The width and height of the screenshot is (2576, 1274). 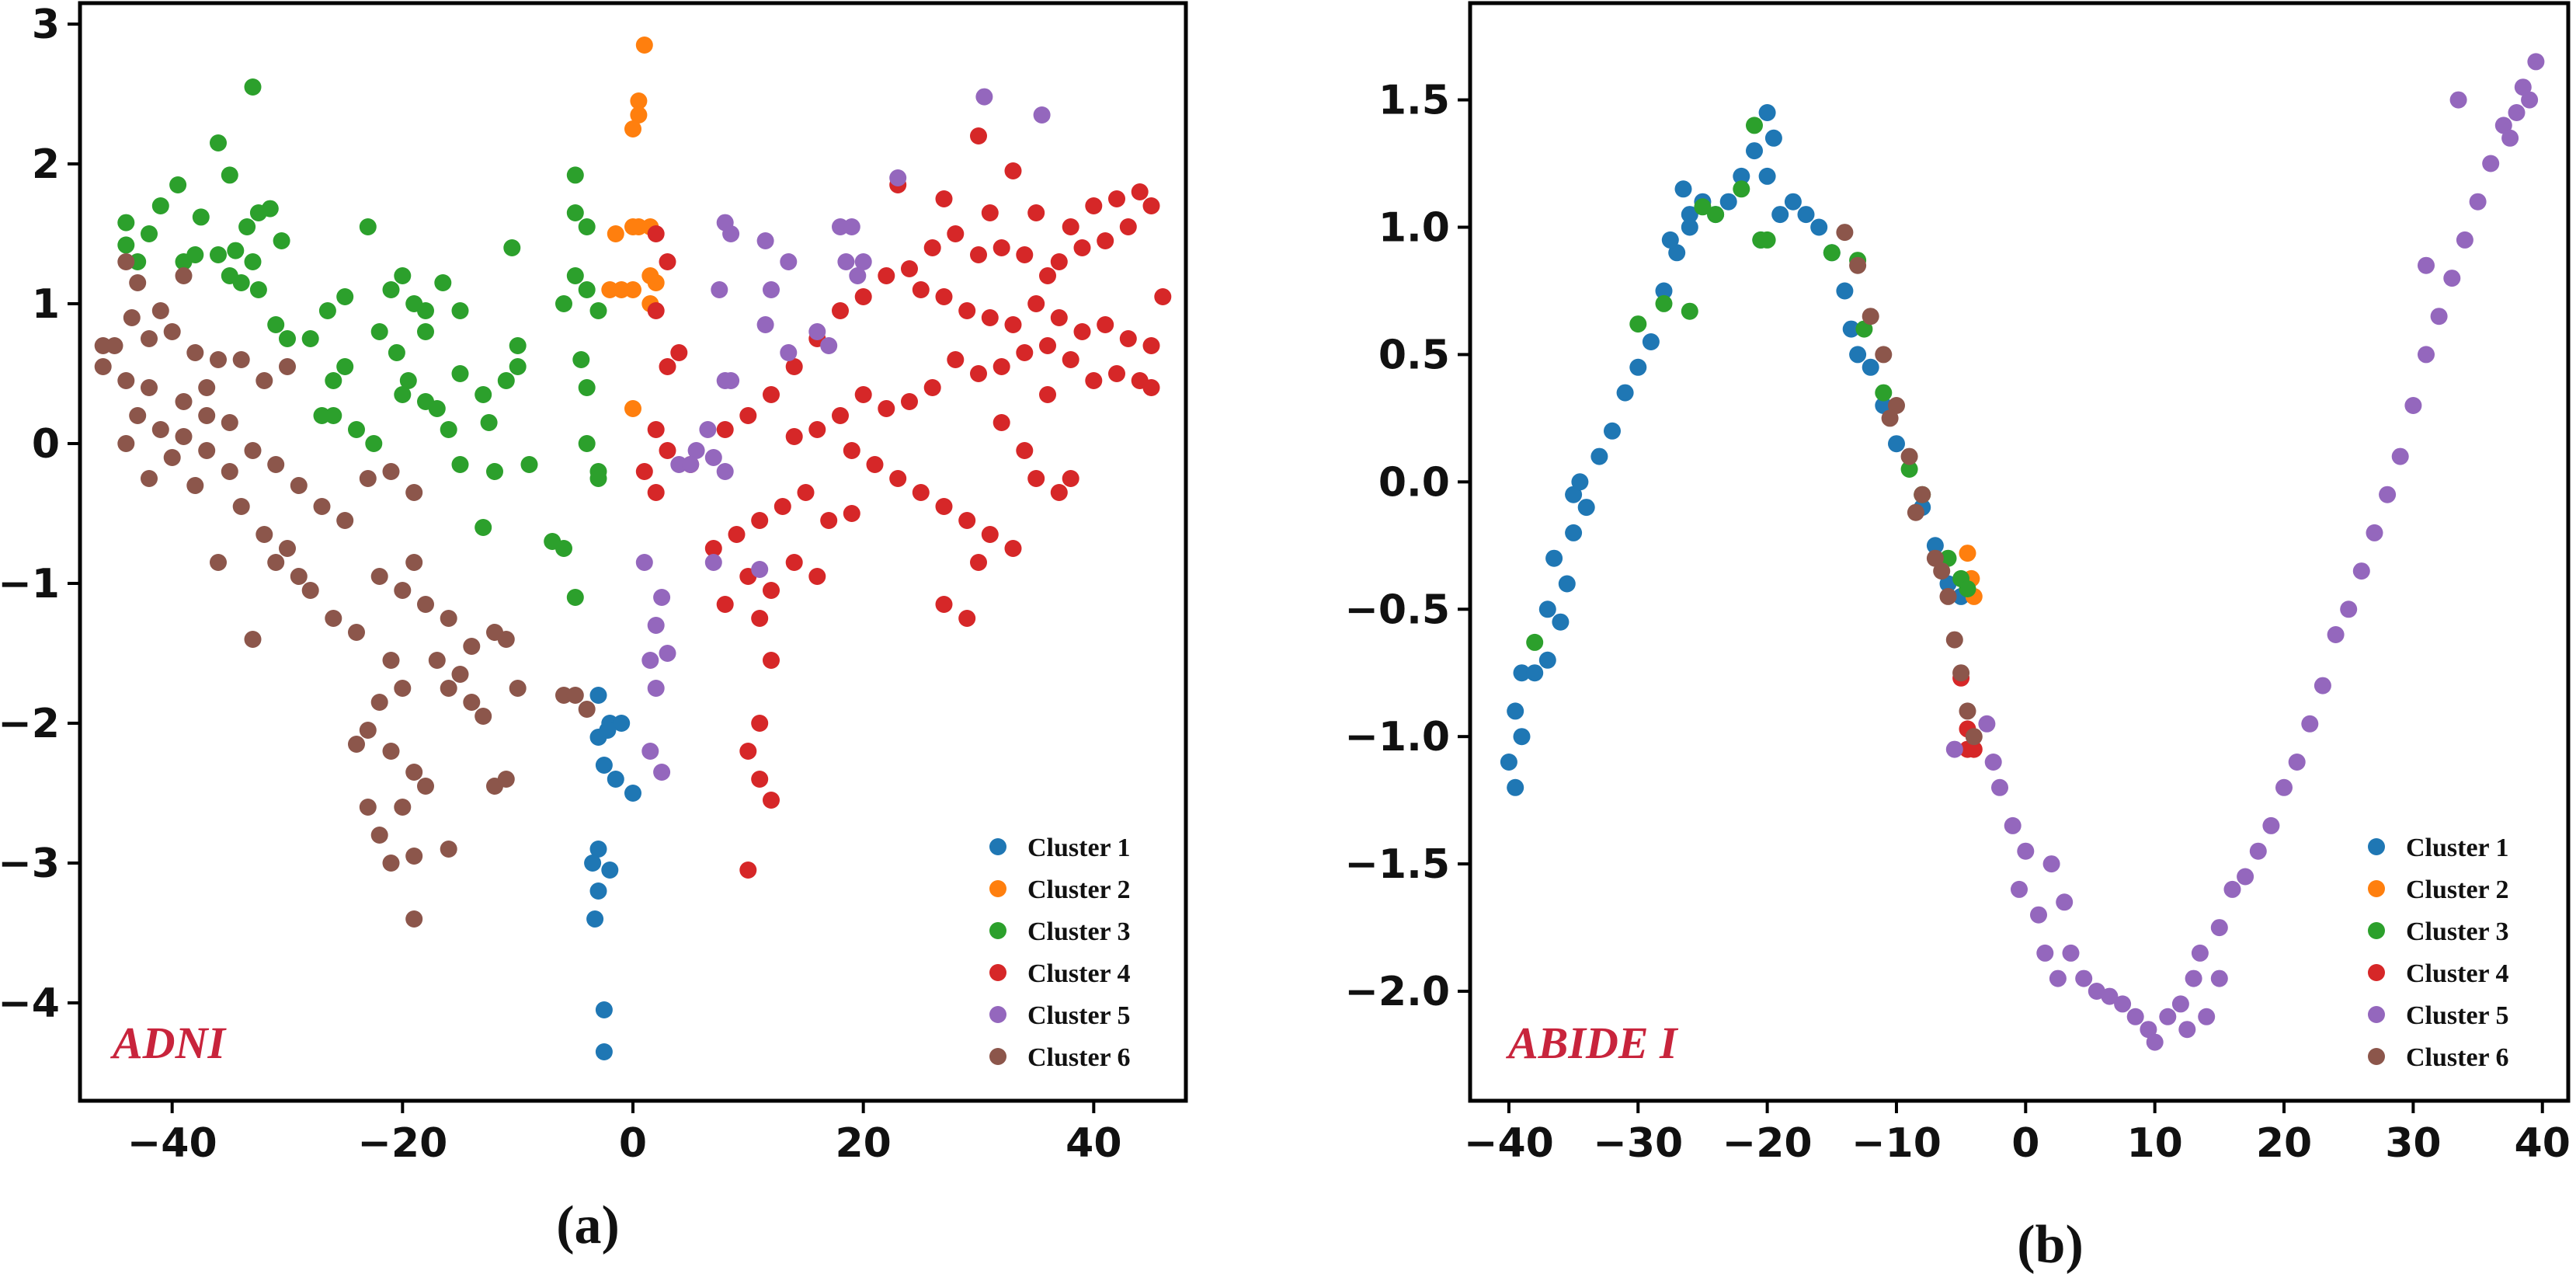 I want to click on panel-label-adni: ADNI, so click(x=168, y=1043).